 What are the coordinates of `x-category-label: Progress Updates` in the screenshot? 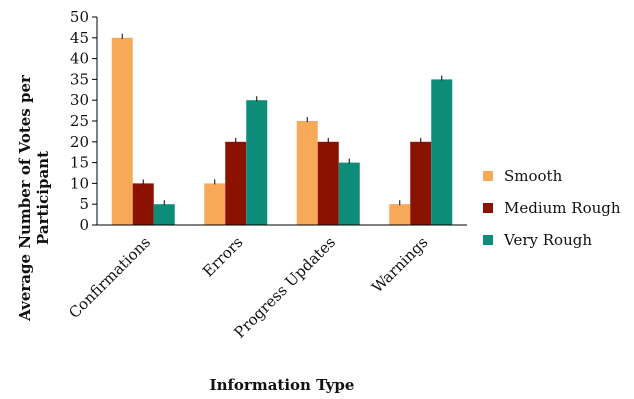 It's located at (285, 287).